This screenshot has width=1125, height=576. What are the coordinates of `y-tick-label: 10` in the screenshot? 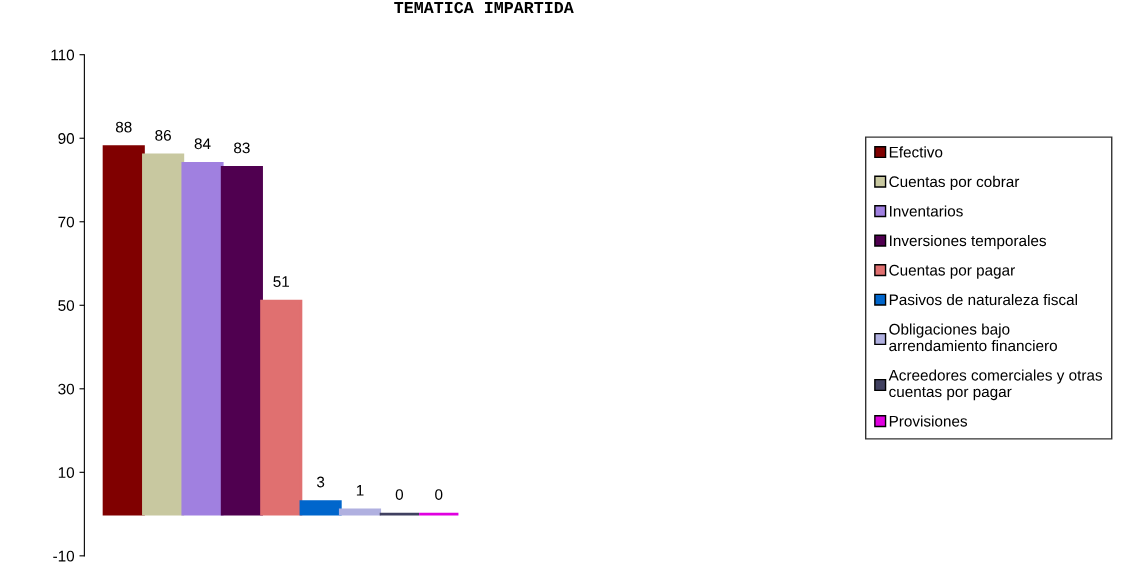 It's located at (66, 473).